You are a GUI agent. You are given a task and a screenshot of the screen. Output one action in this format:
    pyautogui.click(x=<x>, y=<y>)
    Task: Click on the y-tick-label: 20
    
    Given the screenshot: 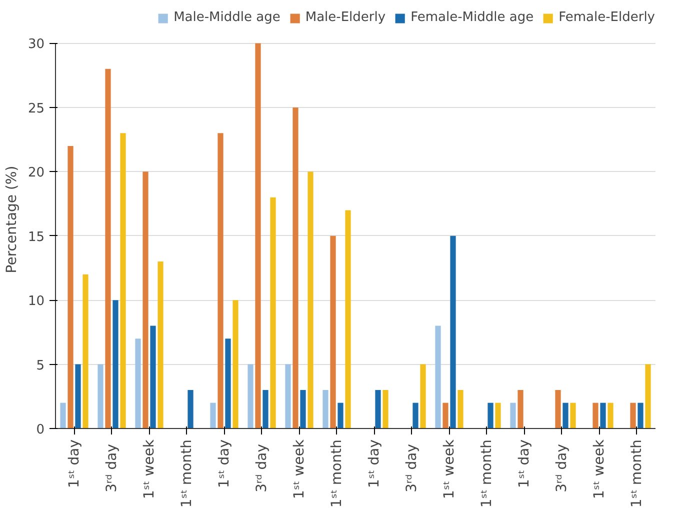 What is the action you would take?
    pyautogui.click(x=36, y=173)
    